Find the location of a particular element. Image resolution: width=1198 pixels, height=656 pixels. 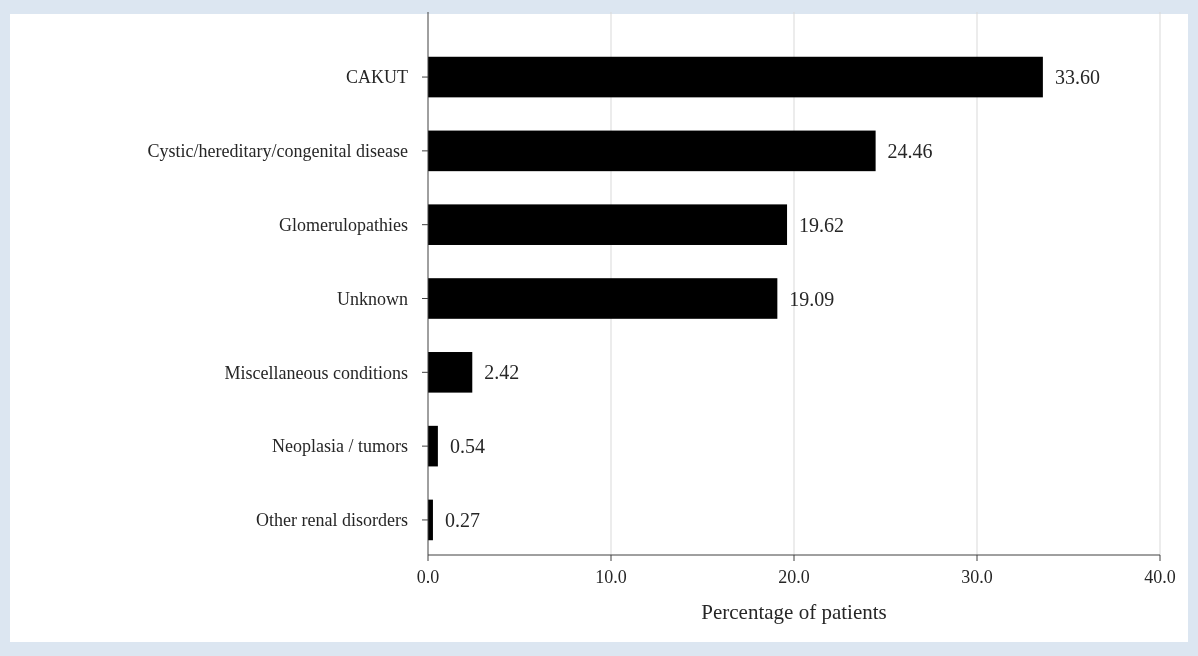

data-label: 2.42 is located at coordinates (502, 372).